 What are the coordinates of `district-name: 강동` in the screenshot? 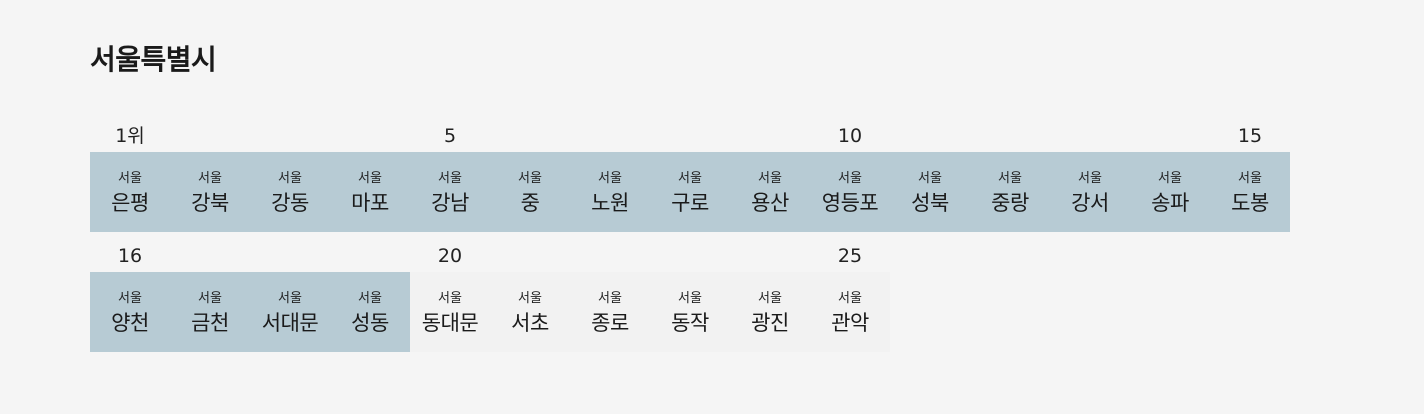 It's located at (290, 203).